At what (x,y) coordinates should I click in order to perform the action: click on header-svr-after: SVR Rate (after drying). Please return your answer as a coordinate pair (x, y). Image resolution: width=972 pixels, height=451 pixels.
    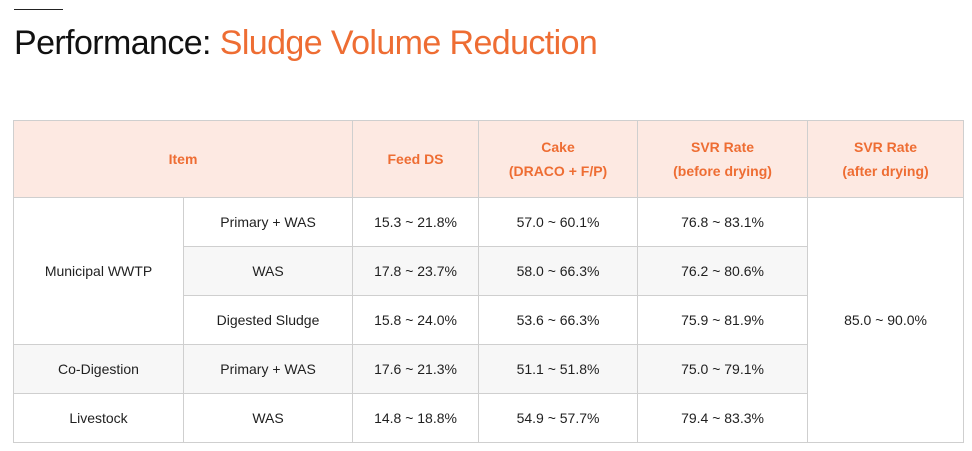
    Looking at the image, I should click on (886, 159).